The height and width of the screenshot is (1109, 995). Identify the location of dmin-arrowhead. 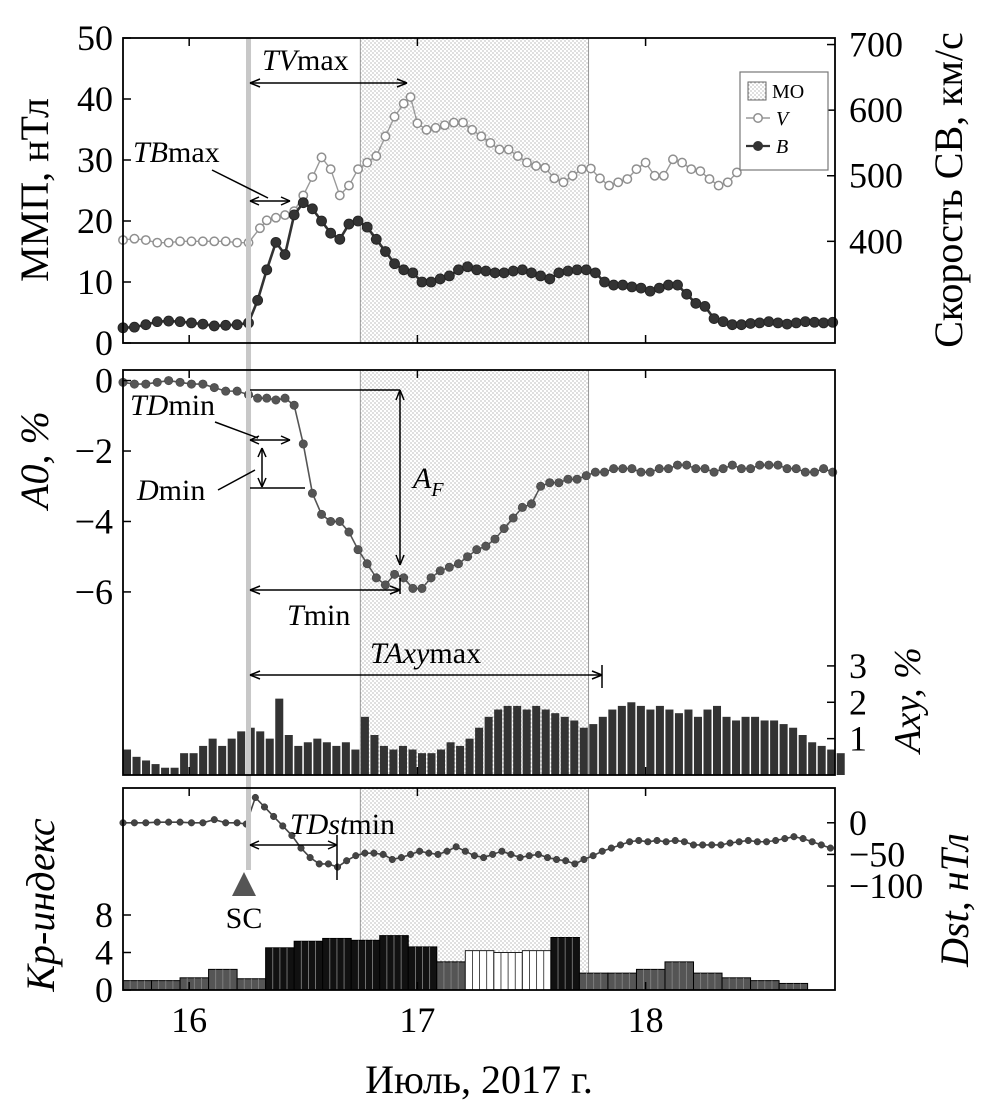
(262, 467).